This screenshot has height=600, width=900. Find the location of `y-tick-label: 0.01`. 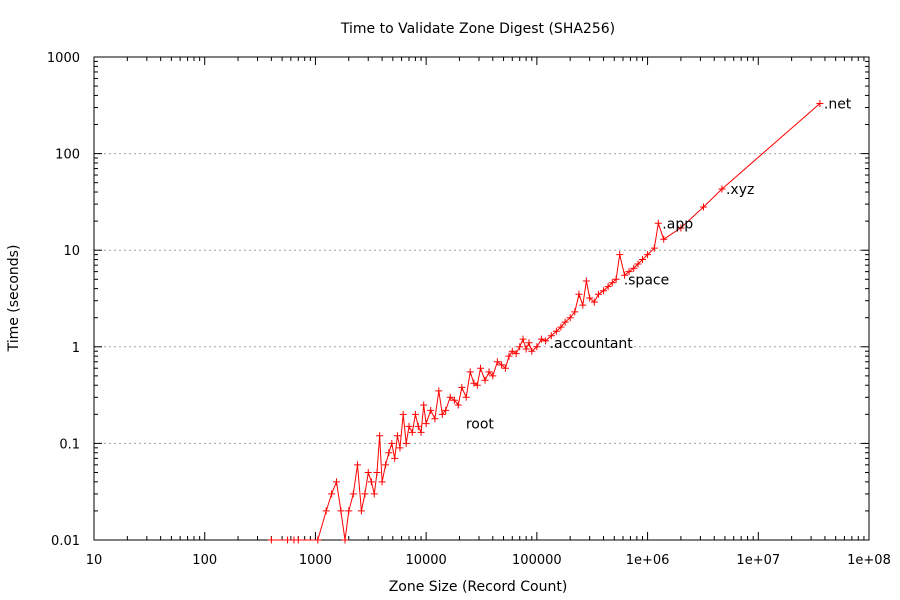

y-tick-label: 0.01 is located at coordinates (65, 541).